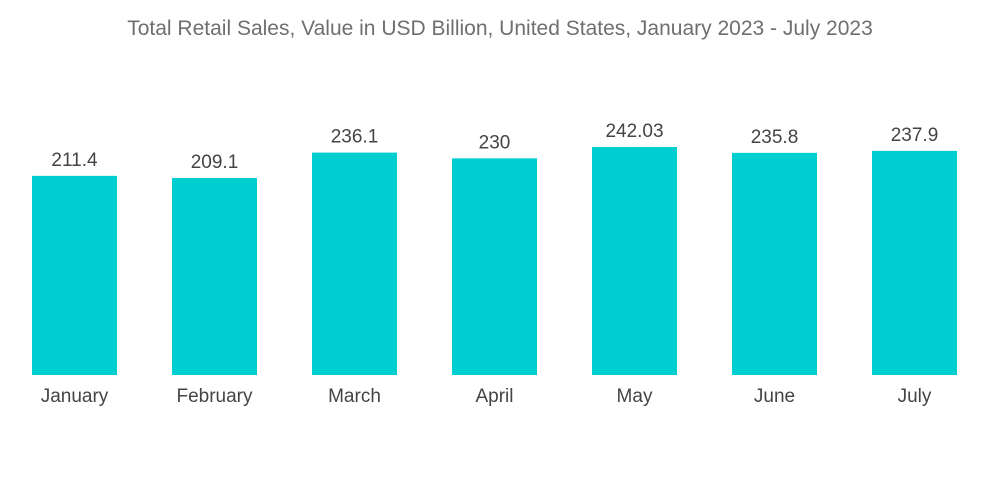  What do you see at coordinates (495, 142) in the screenshot?
I see `value-label-april: 230` at bounding box center [495, 142].